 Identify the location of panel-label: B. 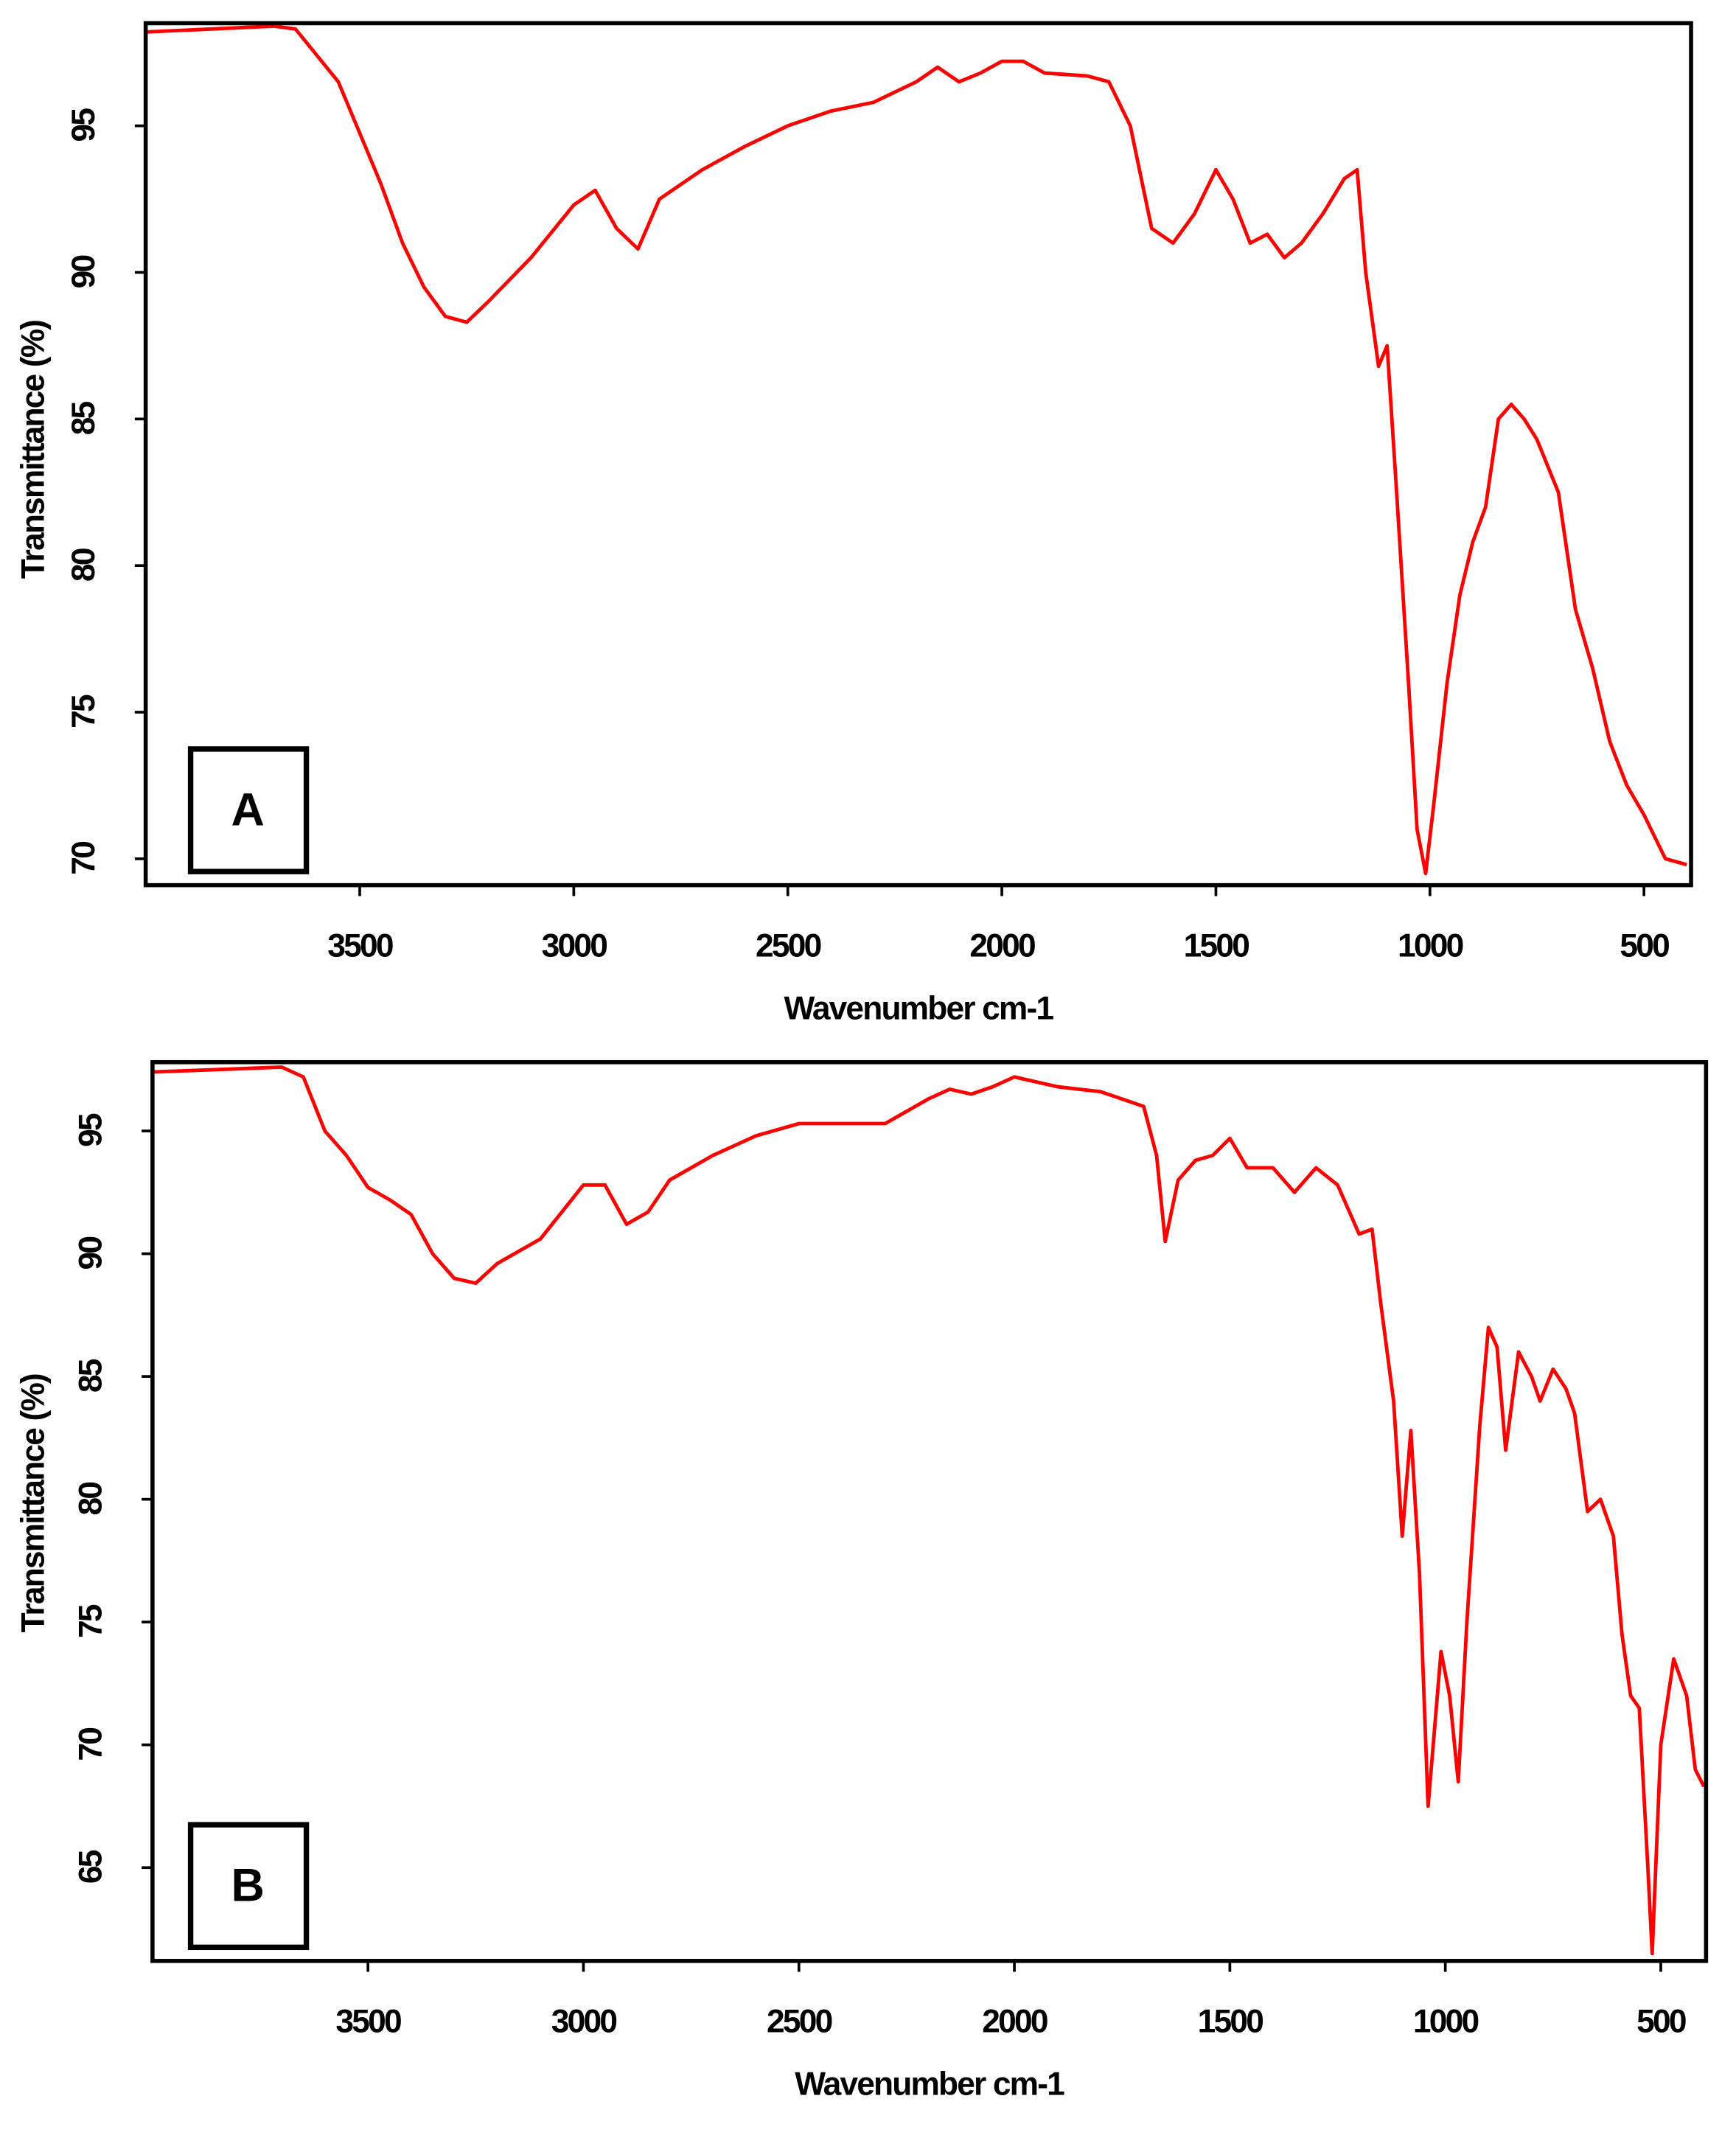
(247, 1886).